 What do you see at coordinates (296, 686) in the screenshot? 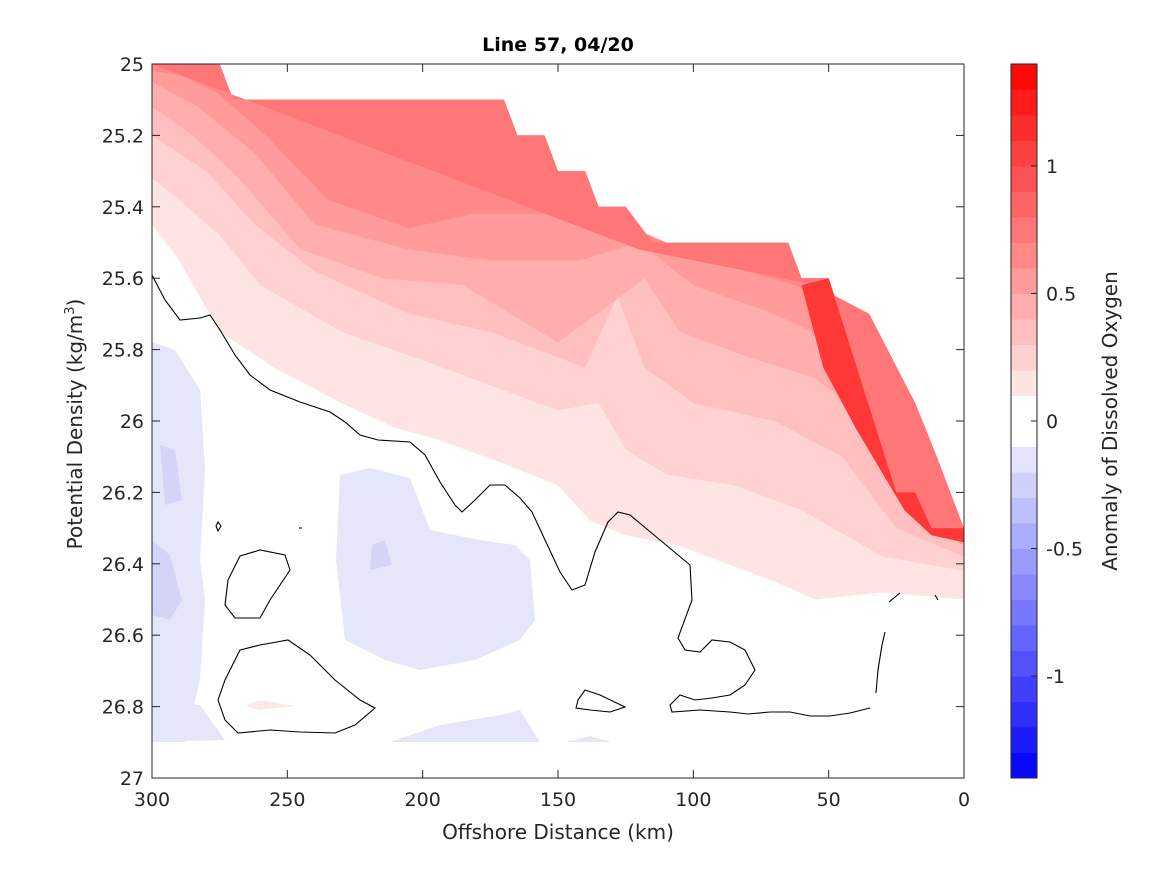
I see `zero-contour-loop-lower` at bounding box center [296, 686].